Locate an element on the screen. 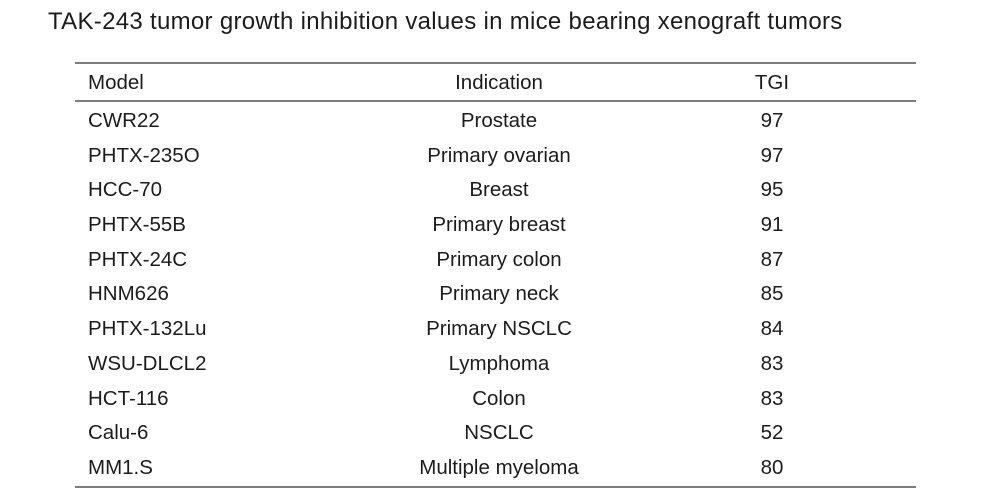 The width and height of the screenshot is (1000, 498). cell-model: CWR22 is located at coordinates (124, 120).